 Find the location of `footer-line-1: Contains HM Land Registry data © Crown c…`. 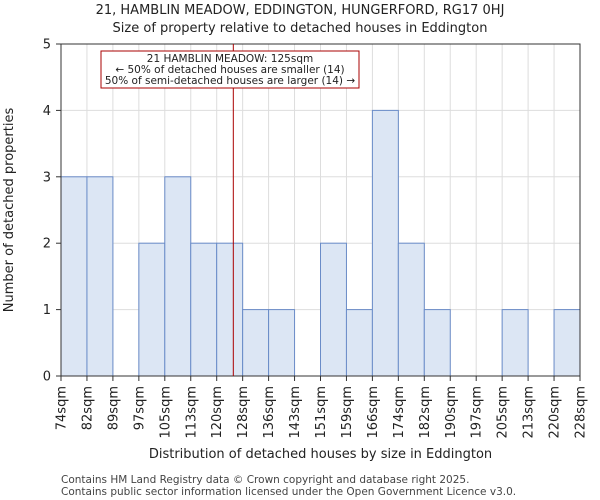

footer-line-1: Contains HM Land Registry data © Crown c… is located at coordinates (265, 480).